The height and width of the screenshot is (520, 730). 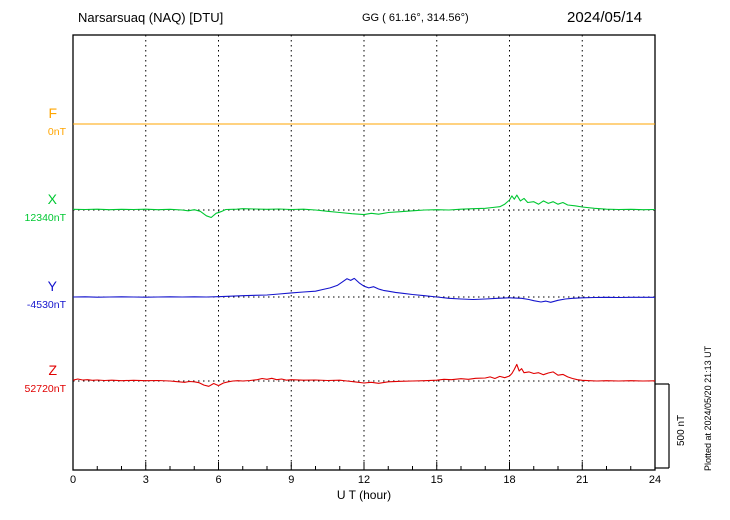 I want to click on trace-Y, so click(x=363, y=290).